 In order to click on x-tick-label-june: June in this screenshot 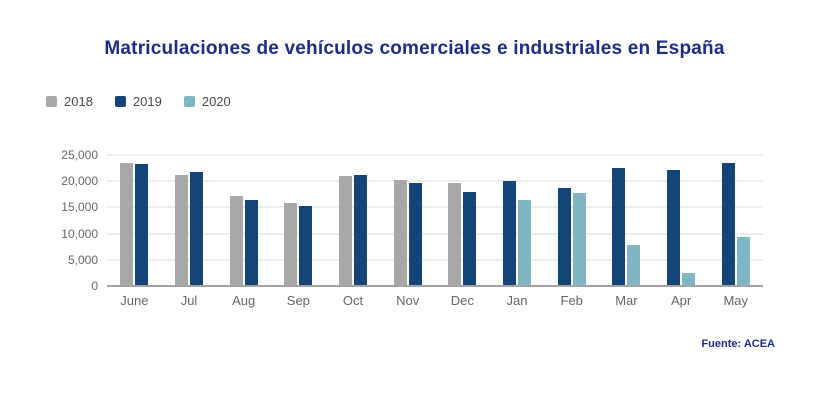, I will do `click(134, 300)`.